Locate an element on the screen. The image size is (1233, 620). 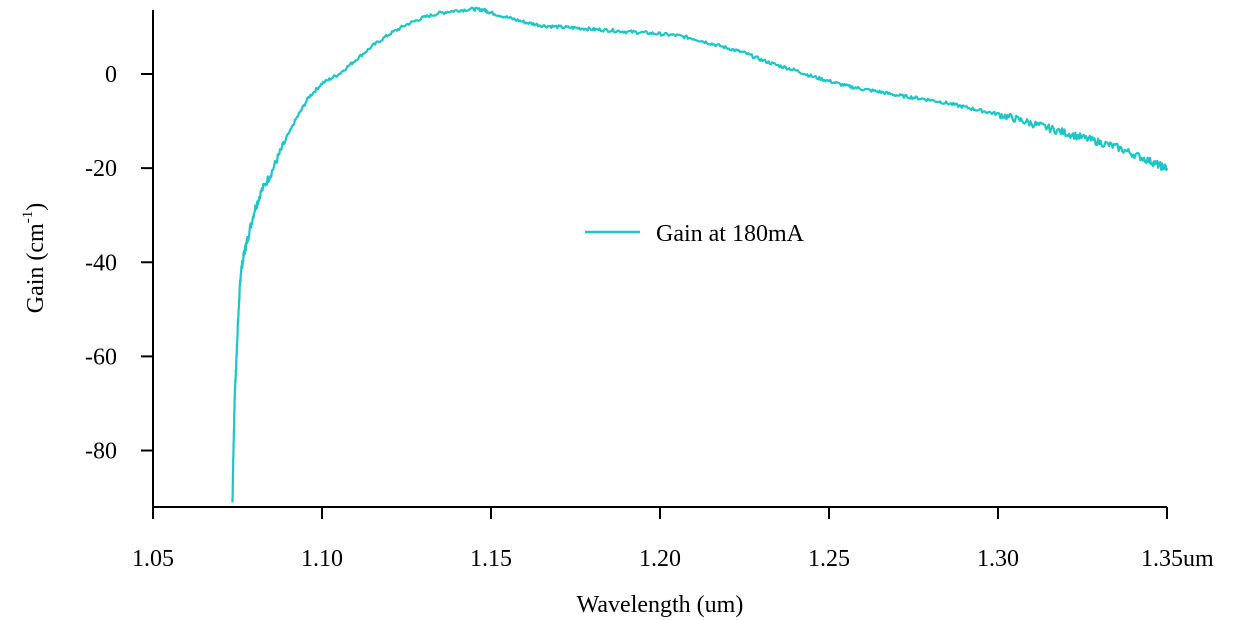
x-tick-label: 1.35um is located at coordinates (1177, 559).